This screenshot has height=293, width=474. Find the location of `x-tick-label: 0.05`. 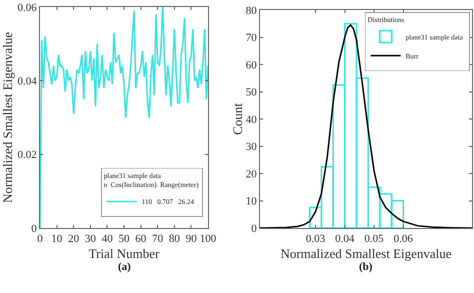

x-tick-label: 0.05 is located at coordinates (374, 239).